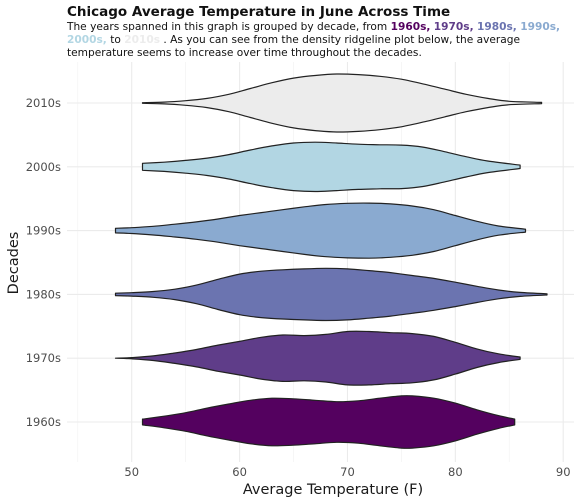  I want to click on y-tick-label-1980s: 1980s, so click(43, 294).